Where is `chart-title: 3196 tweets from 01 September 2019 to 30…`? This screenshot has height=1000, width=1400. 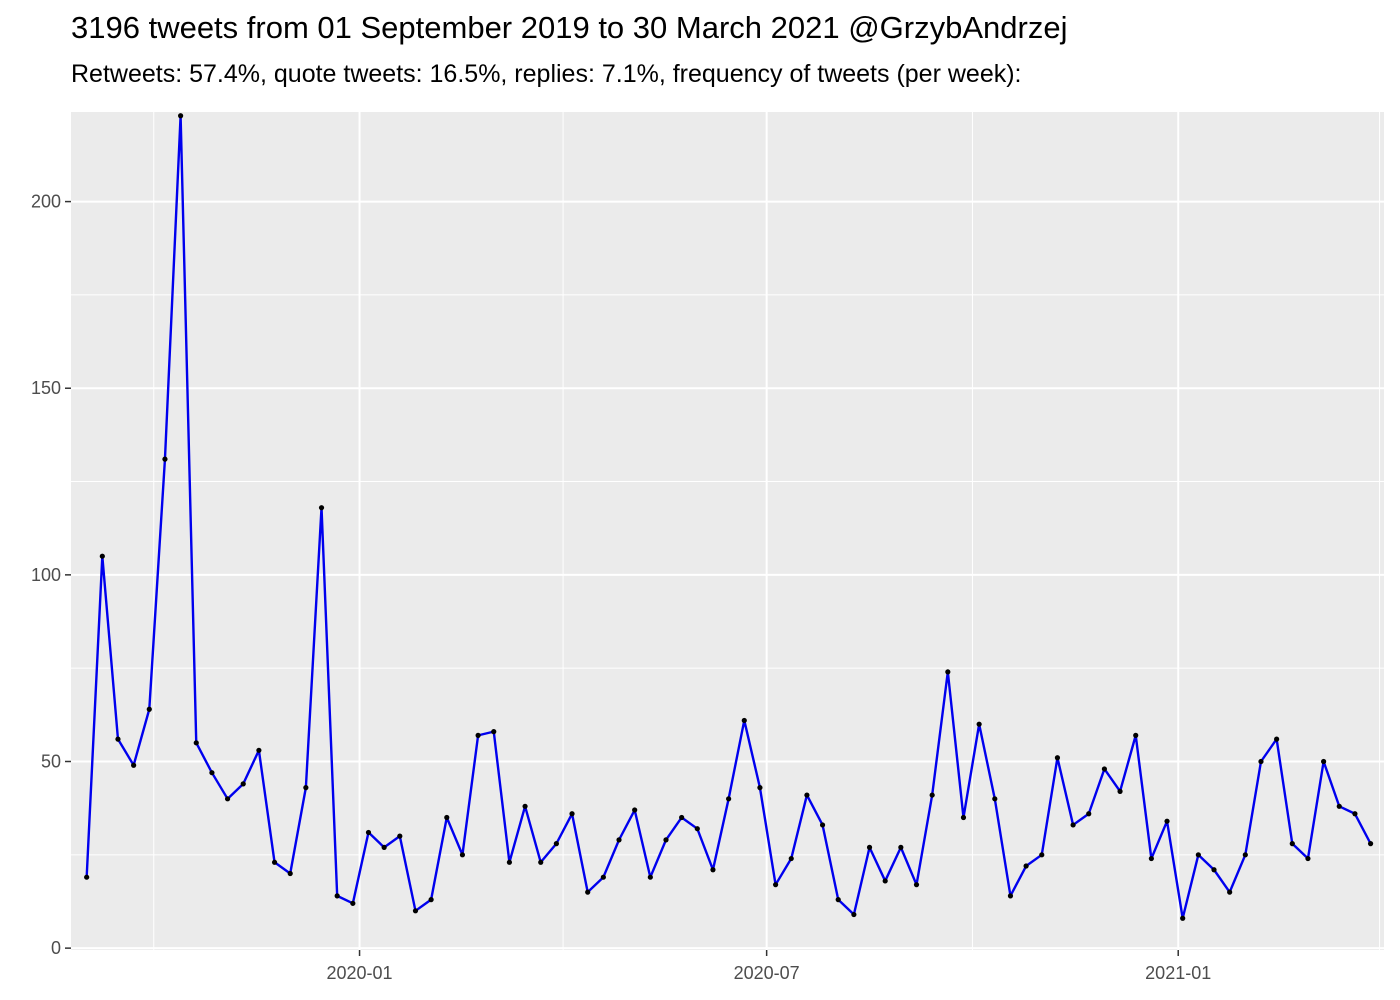 chart-title: 3196 tweets from 01 September 2019 to 30… is located at coordinates (569, 27).